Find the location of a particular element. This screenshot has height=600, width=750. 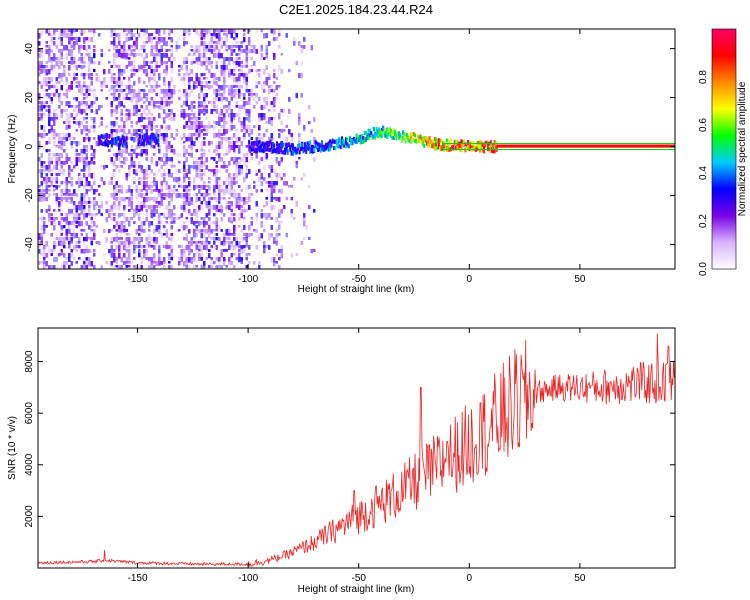

x-tick-label: 50 is located at coordinates (580, 578).